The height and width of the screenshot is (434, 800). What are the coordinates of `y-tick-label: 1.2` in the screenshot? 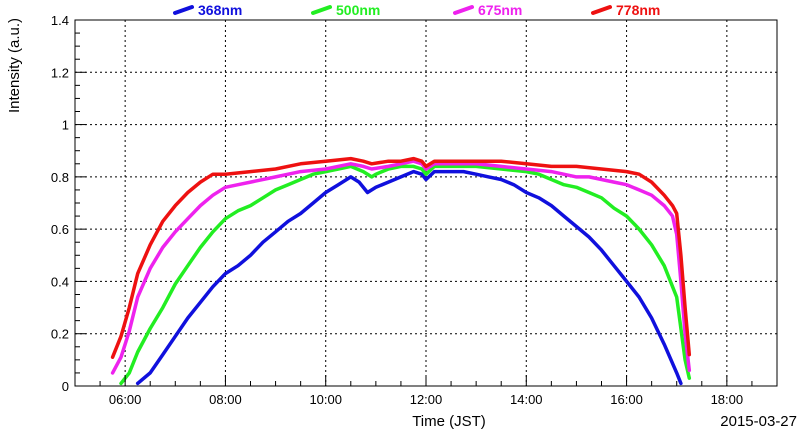 It's located at (60, 72).